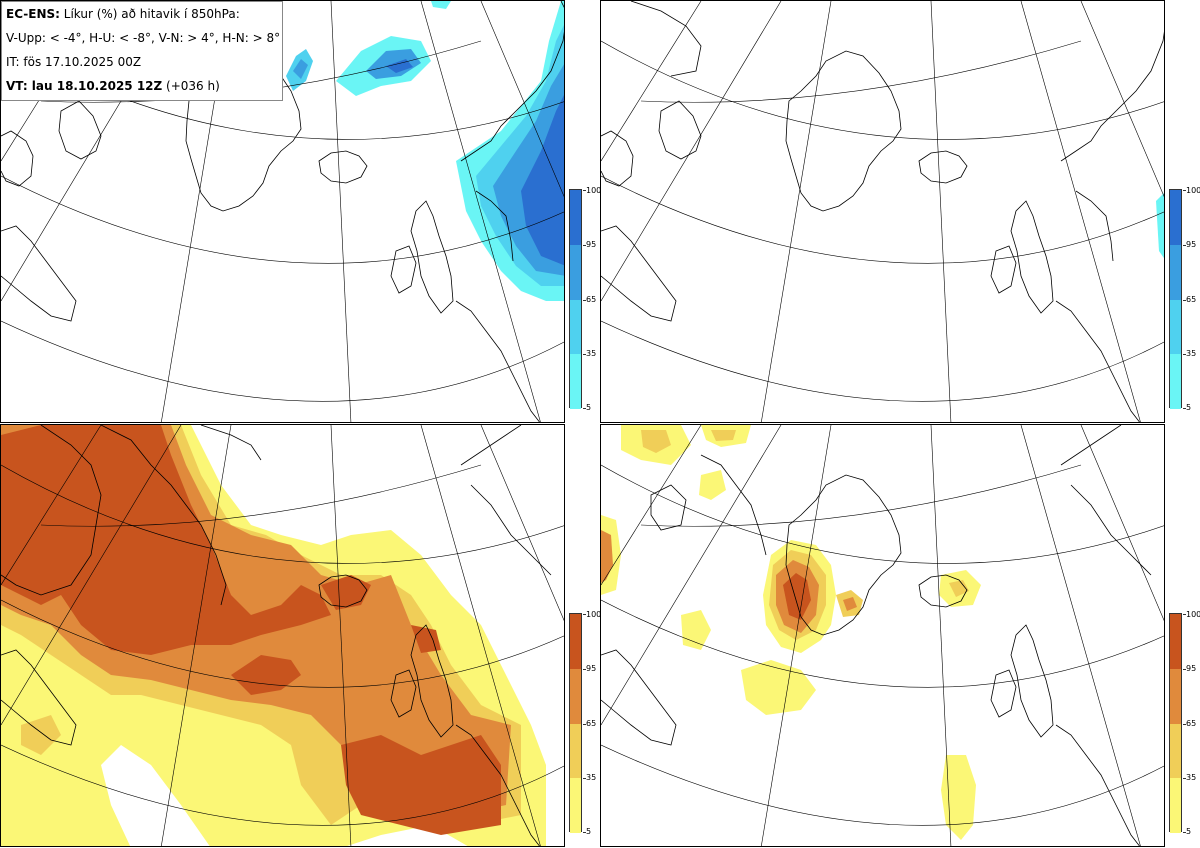 The height and width of the screenshot is (848, 1200). What do you see at coordinates (74, 62) in the screenshot?
I see `initial-time: IT: fös 17.10.2025 00Z` at bounding box center [74, 62].